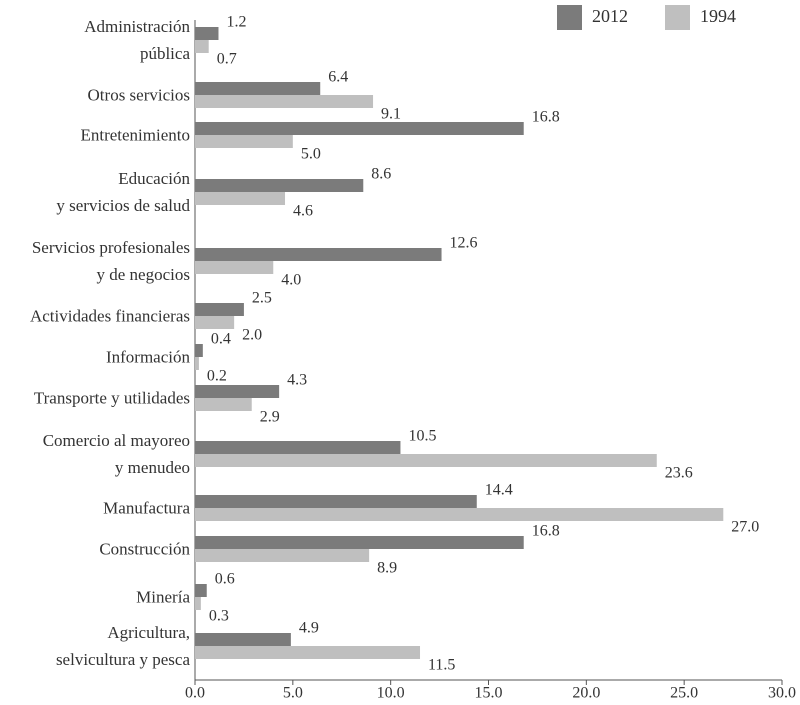 The width and height of the screenshot is (800, 705). I want to click on value-label: 9.1, so click(391, 114).